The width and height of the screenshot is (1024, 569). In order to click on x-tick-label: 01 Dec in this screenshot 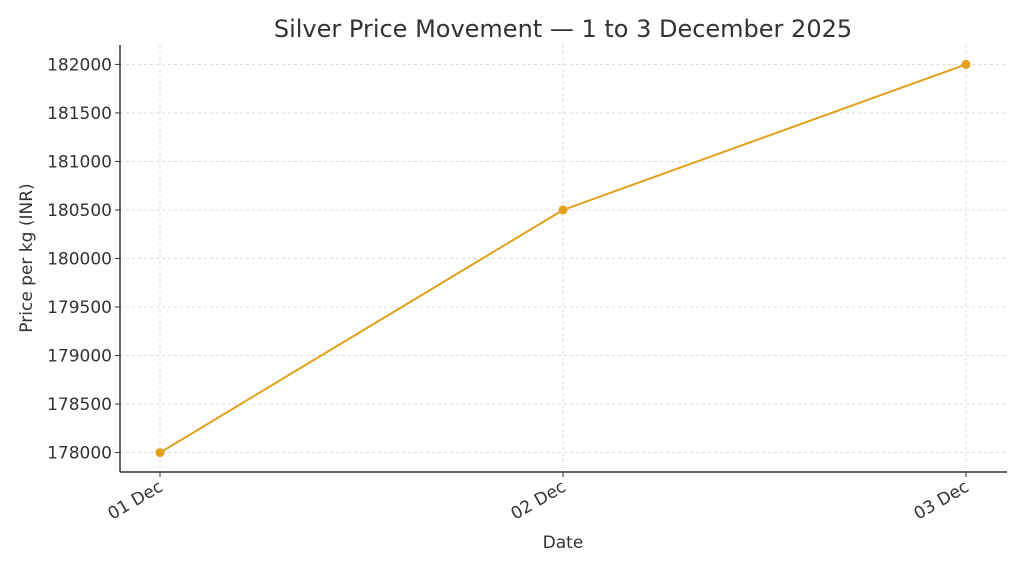, I will do `click(136, 500)`.